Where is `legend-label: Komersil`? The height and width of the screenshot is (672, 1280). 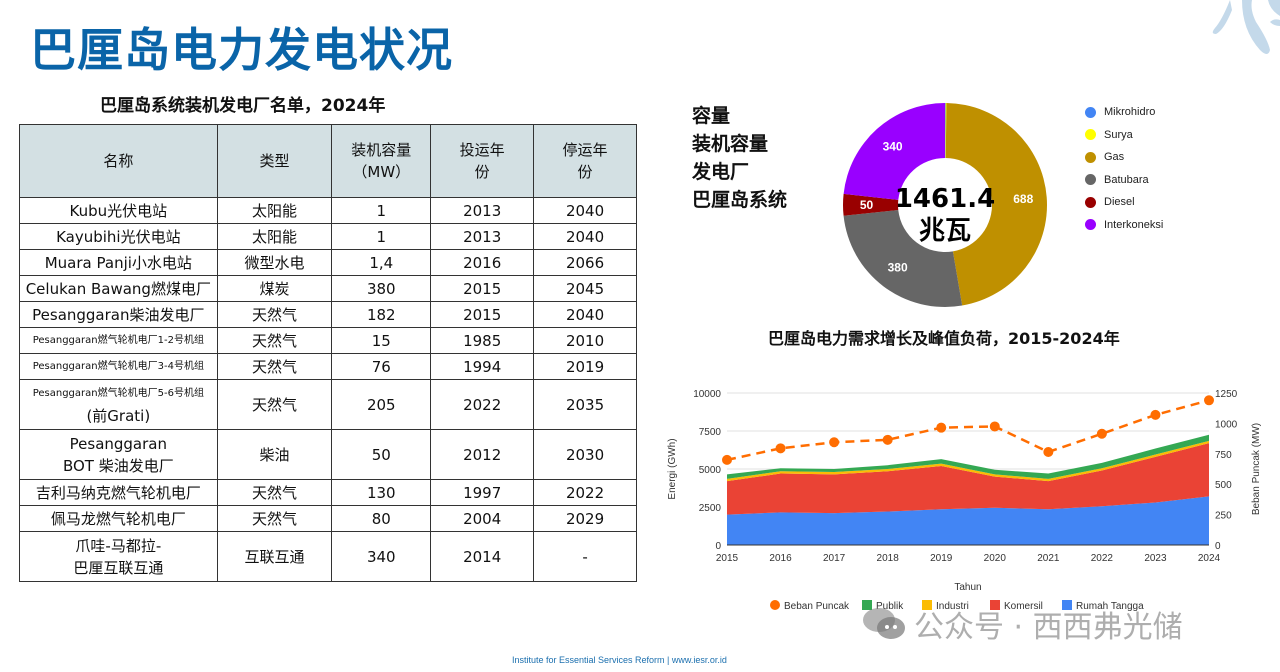
legend-label: Komersil is located at coordinates (1023, 606).